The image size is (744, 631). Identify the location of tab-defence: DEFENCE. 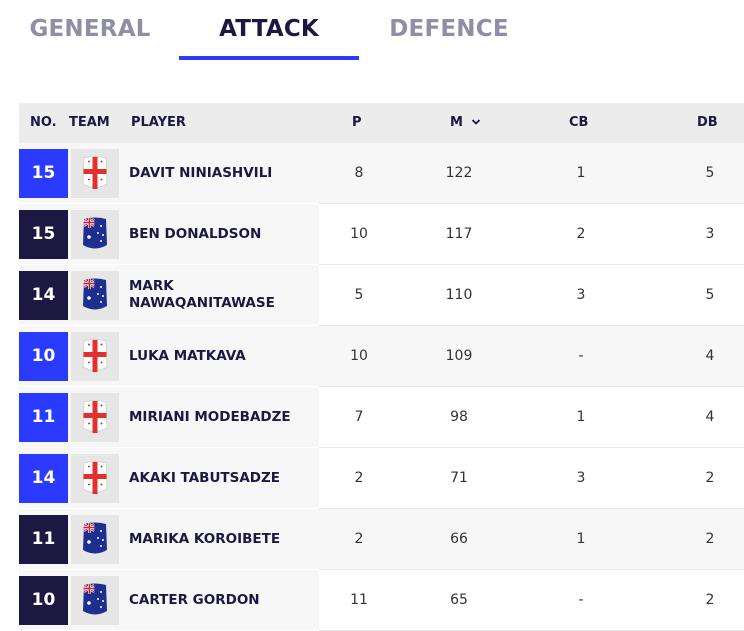
(449, 29).